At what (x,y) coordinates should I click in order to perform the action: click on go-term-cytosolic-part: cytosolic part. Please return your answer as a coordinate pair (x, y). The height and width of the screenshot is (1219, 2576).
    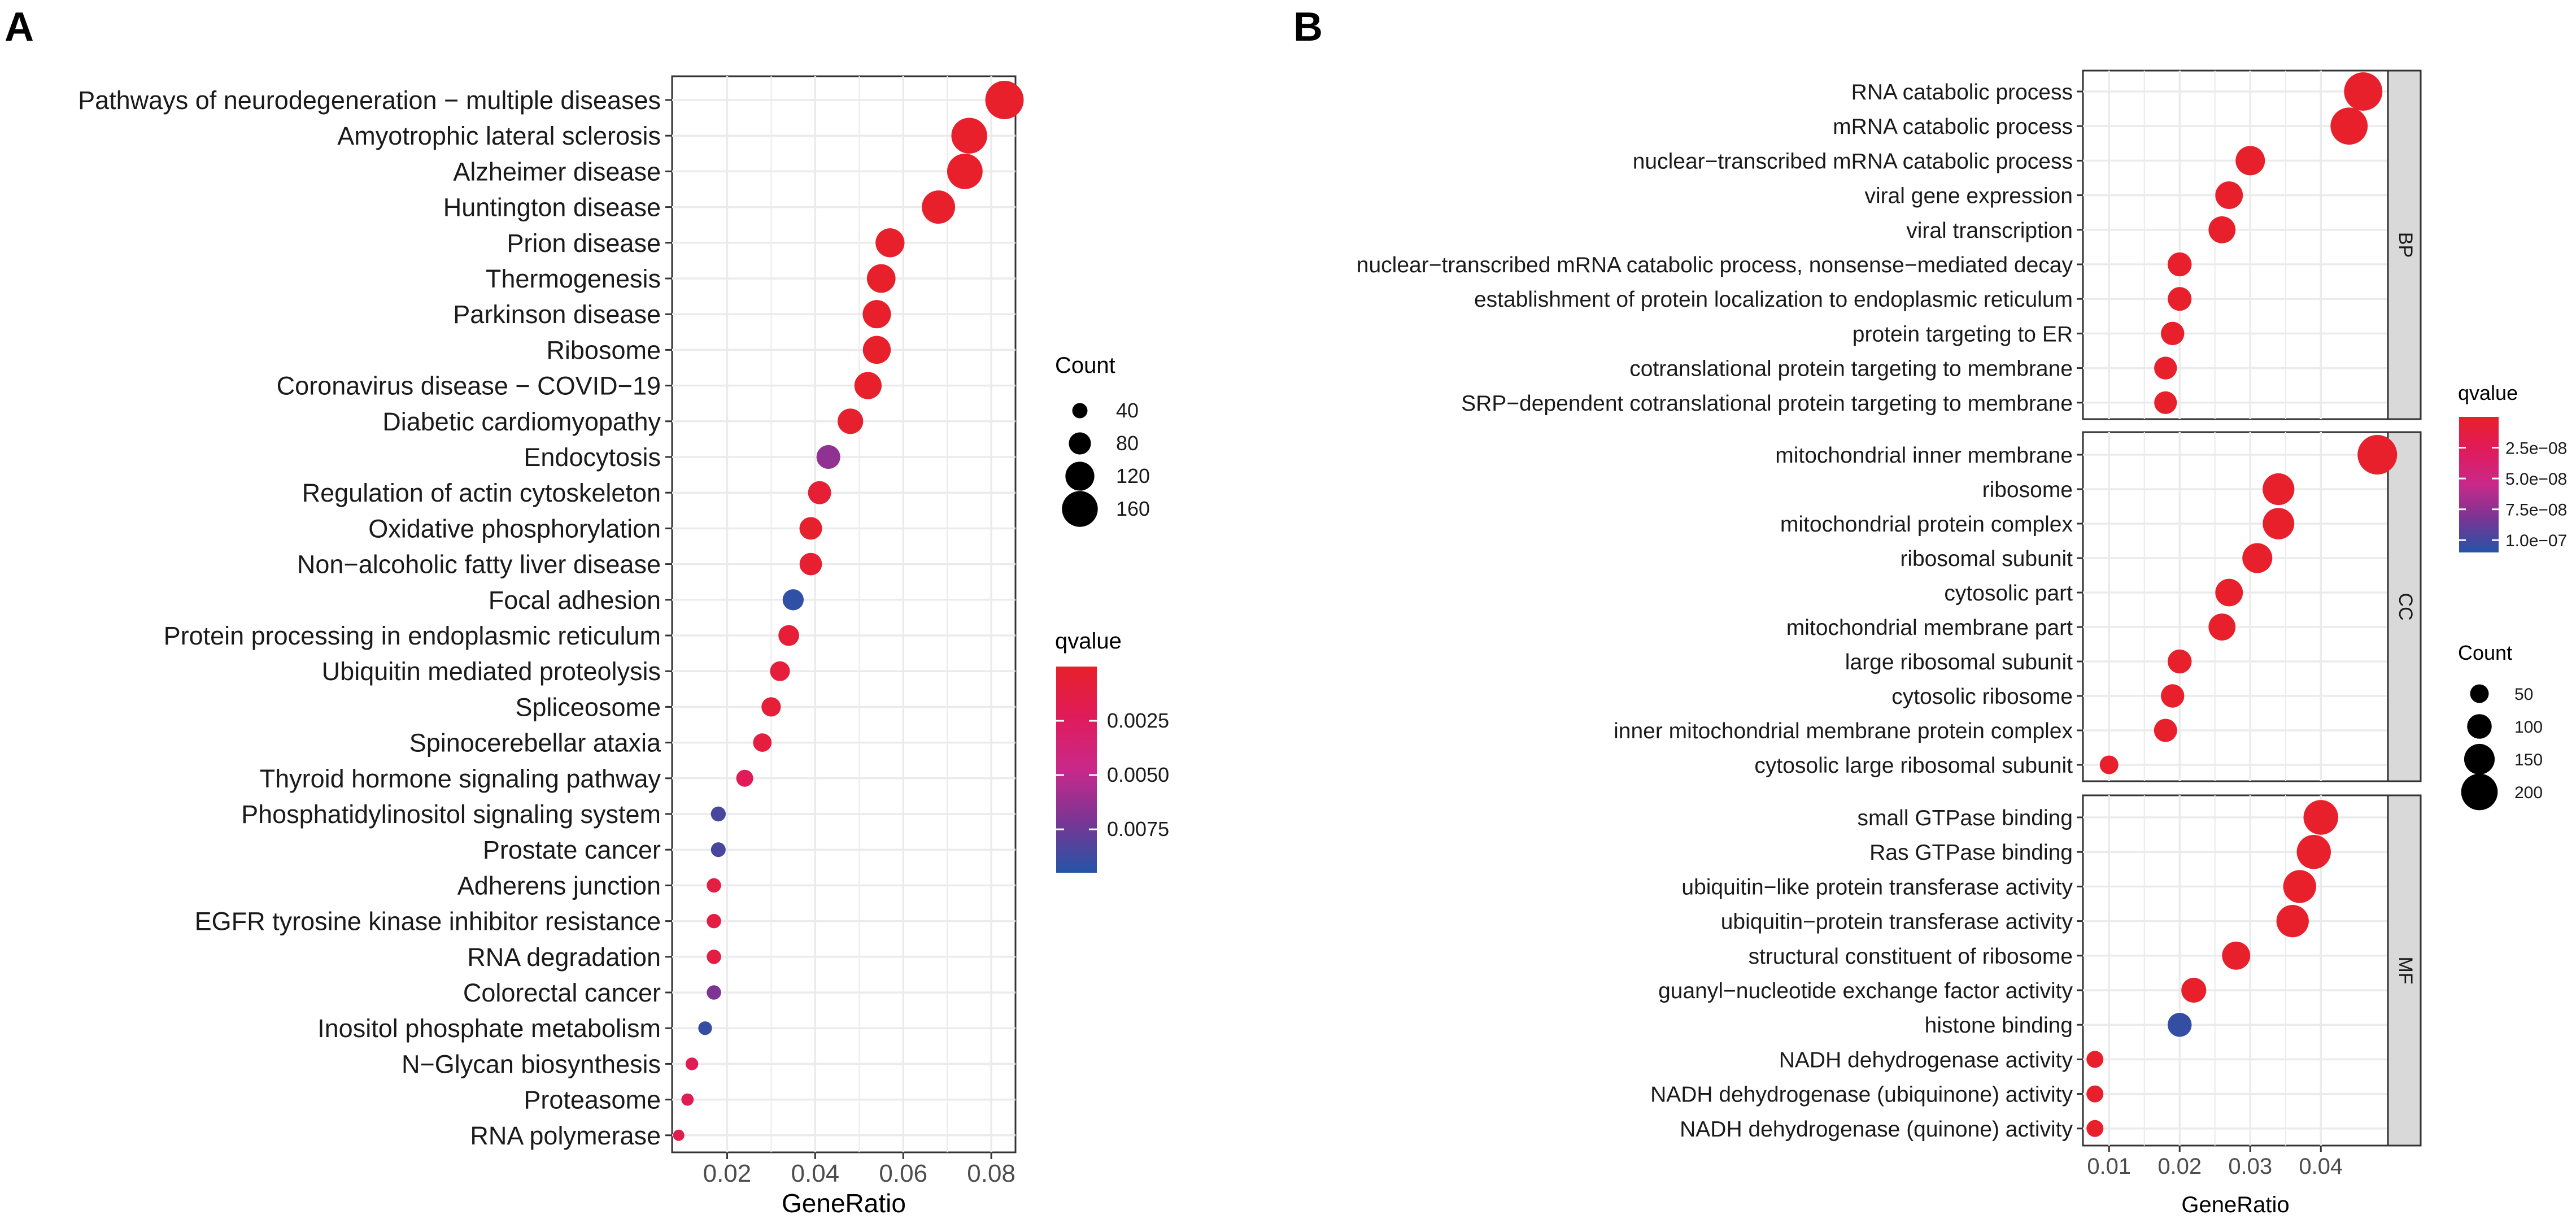
    Looking at the image, I should click on (2008, 593).